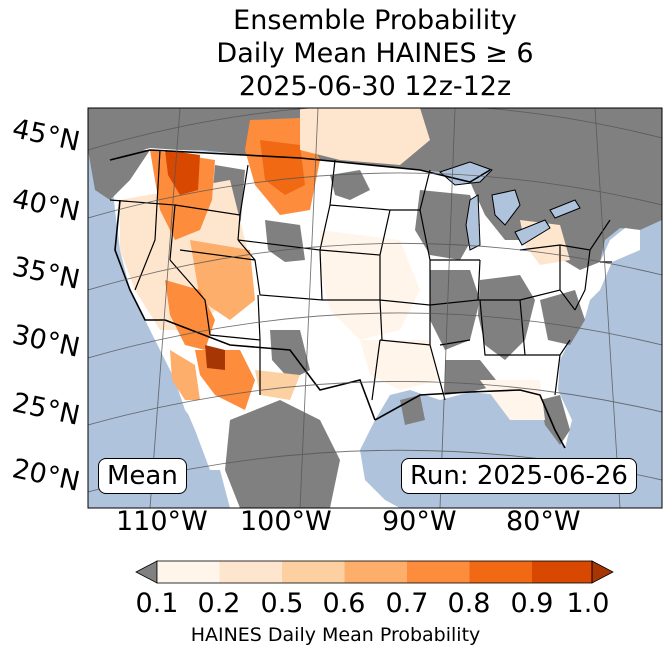 Image resolution: width=671 pixels, height=662 pixels. What do you see at coordinates (344, 603) in the screenshot?
I see `colorbar-tick-3: 0.6` at bounding box center [344, 603].